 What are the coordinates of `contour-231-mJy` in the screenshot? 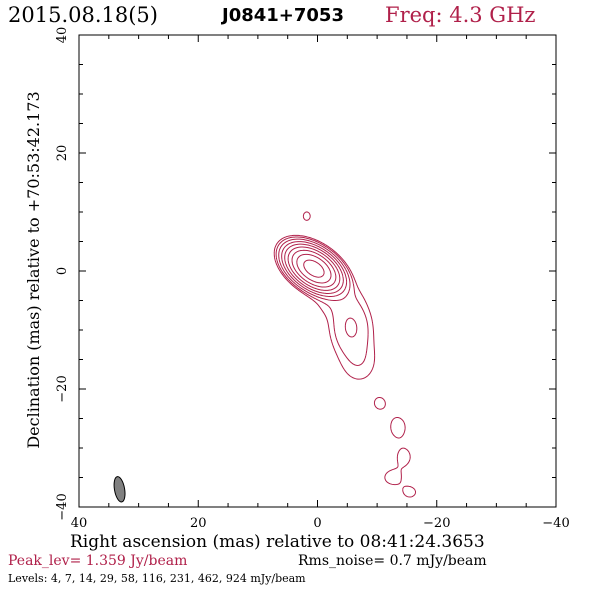 It's located at (314, 268).